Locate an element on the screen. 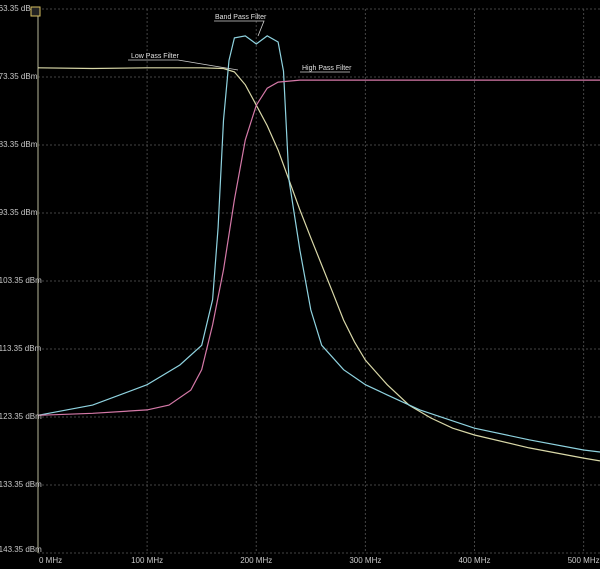 The width and height of the screenshot is (600, 569). y-tick-label: -73.35 dBm is located at coordinates (19, 76).